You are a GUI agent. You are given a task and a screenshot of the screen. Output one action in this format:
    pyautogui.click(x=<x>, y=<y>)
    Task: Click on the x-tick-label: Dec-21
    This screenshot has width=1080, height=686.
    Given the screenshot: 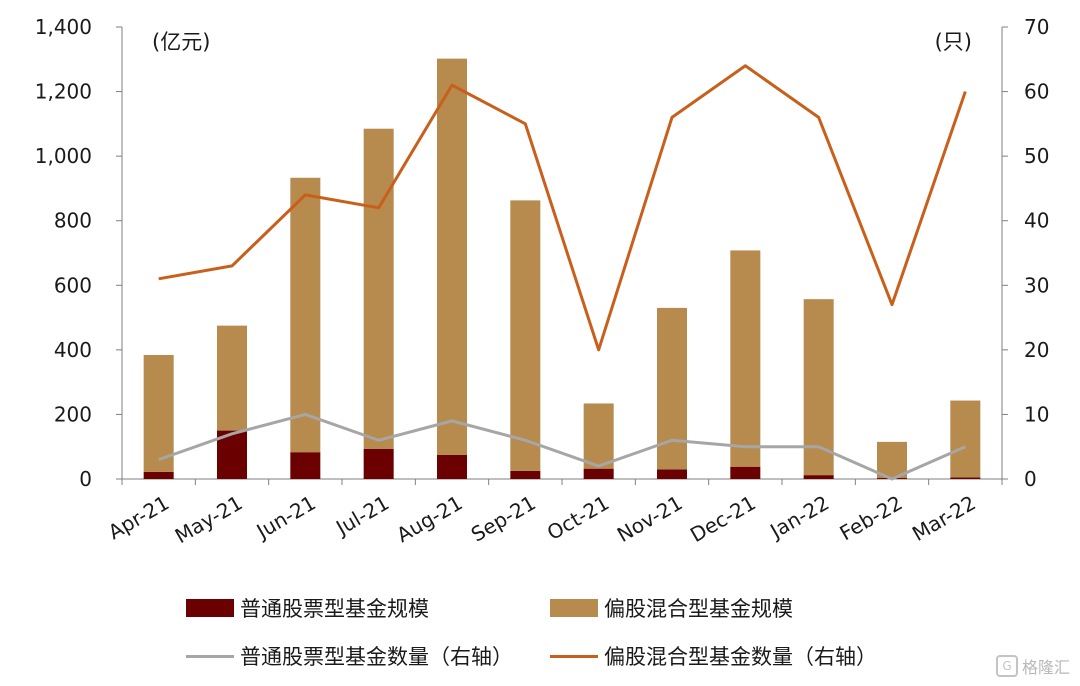 What is the action you would take?
    pyautogui.click(x=723, y=519)
    